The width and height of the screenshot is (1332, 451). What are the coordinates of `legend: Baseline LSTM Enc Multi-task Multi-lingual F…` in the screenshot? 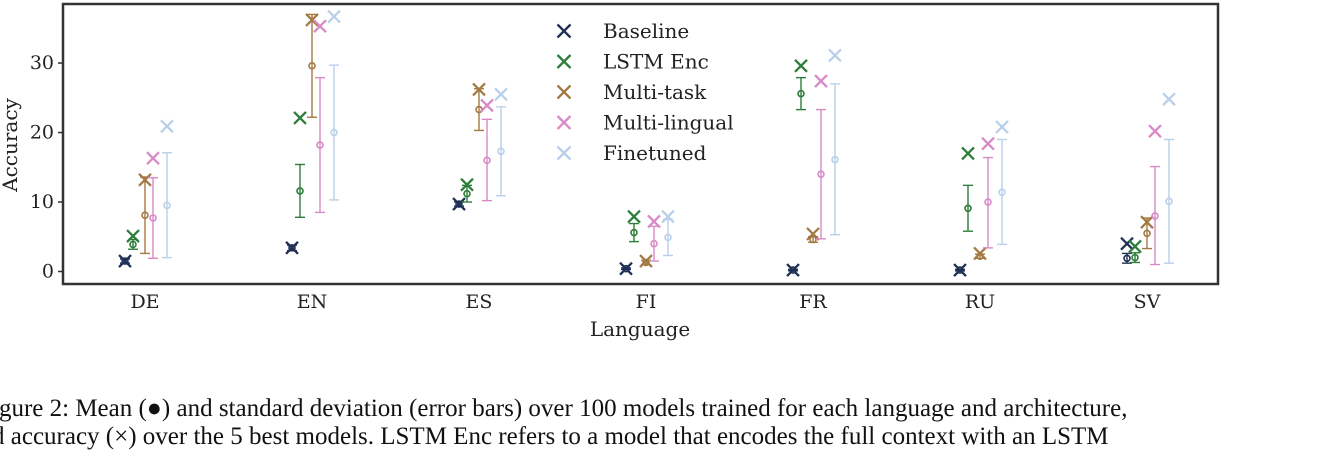 It's located at (645, 92).